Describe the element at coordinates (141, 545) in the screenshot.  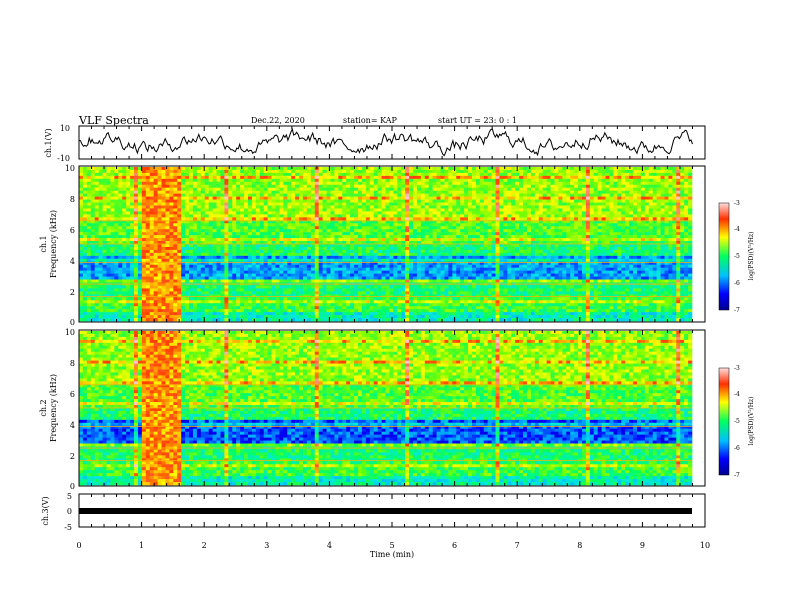
I see `x-tick-label-1: 1` at that location.